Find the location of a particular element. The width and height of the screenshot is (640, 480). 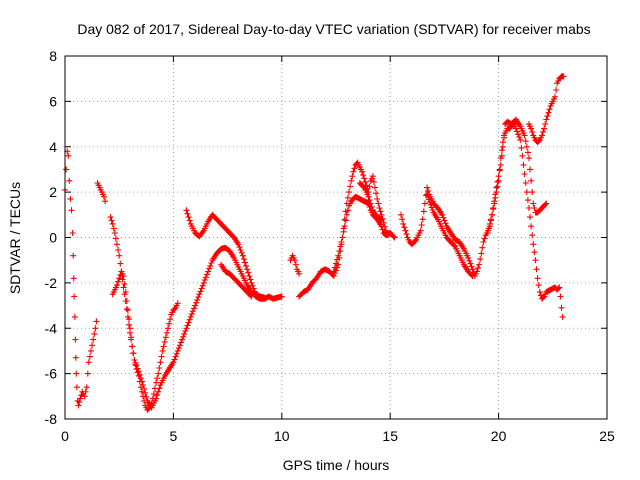

y-tick-label: 4 is located at coordinates (53, 147).